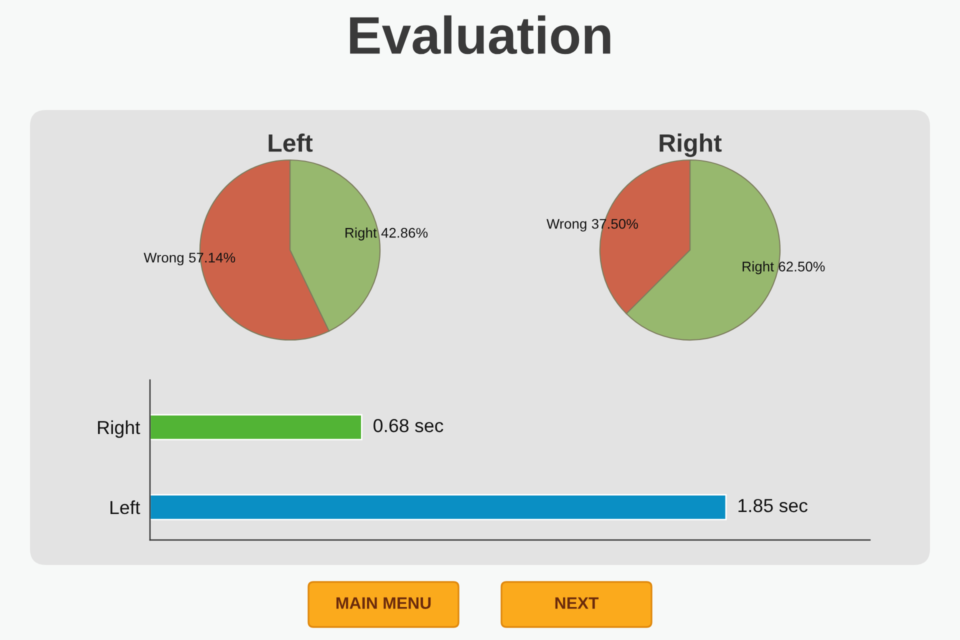  I want to click on text: Evaluation, so click(480, 34).